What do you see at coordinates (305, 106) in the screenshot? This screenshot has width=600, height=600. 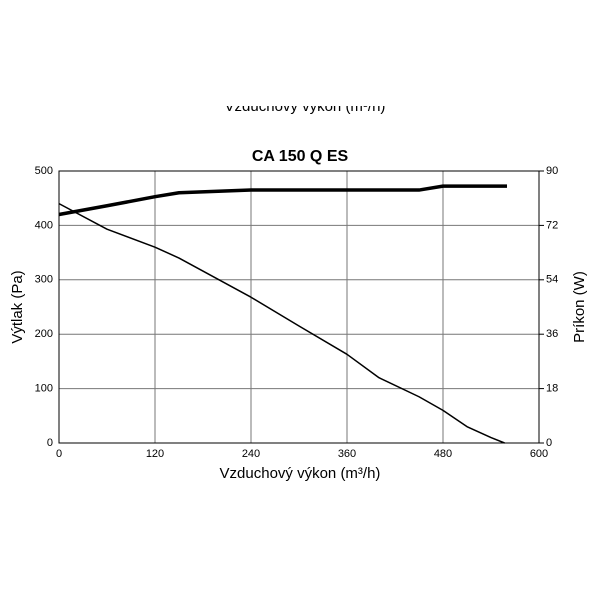 I see `clipped-label: Vzduchový výkon (m³/h)` at bounding box center [305, 106].